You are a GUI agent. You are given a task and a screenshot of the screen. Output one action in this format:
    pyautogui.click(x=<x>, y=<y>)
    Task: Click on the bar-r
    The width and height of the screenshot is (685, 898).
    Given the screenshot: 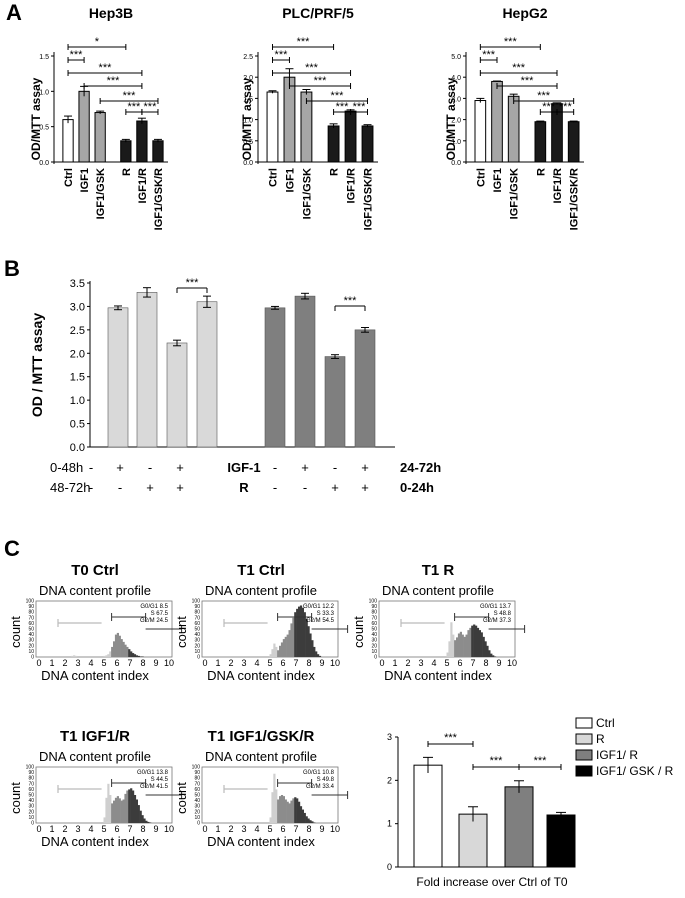 What is the action you would take?
    pyautogui.click(x=126, y=151)
    